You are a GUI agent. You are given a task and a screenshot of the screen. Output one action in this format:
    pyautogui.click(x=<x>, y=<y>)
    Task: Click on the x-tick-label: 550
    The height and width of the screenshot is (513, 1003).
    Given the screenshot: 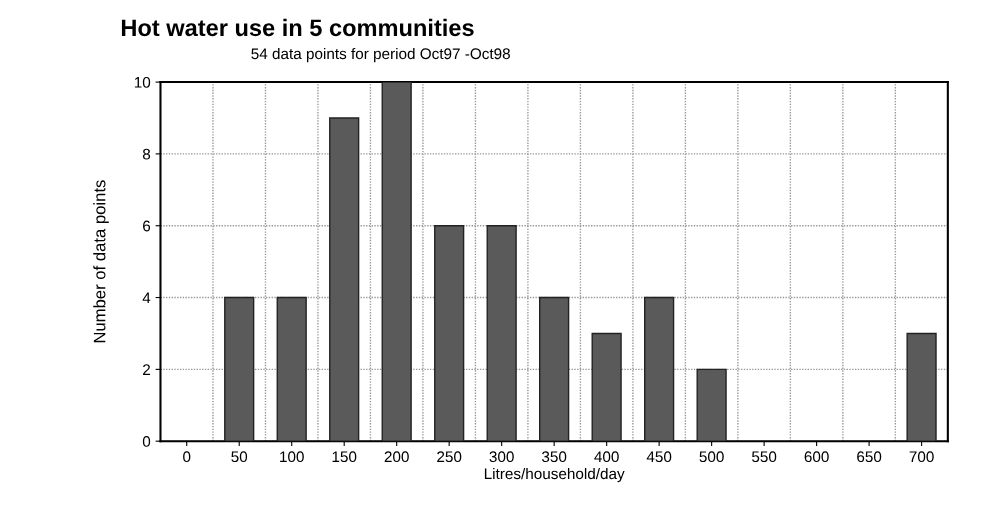 What is the action you would take?
    pyautogui.click(x=764, y=457)
    